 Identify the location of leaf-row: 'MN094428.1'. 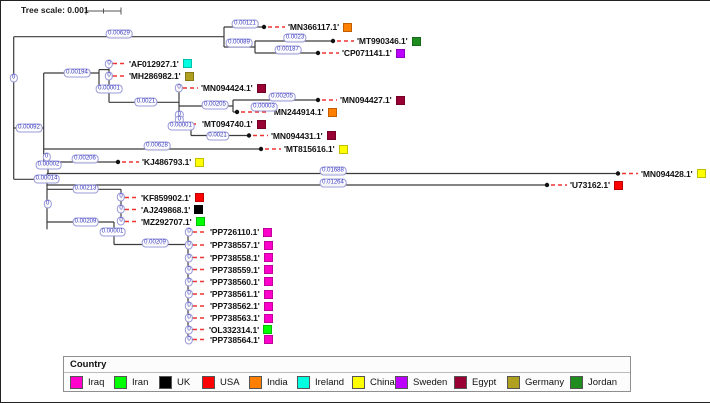
(673, 174).